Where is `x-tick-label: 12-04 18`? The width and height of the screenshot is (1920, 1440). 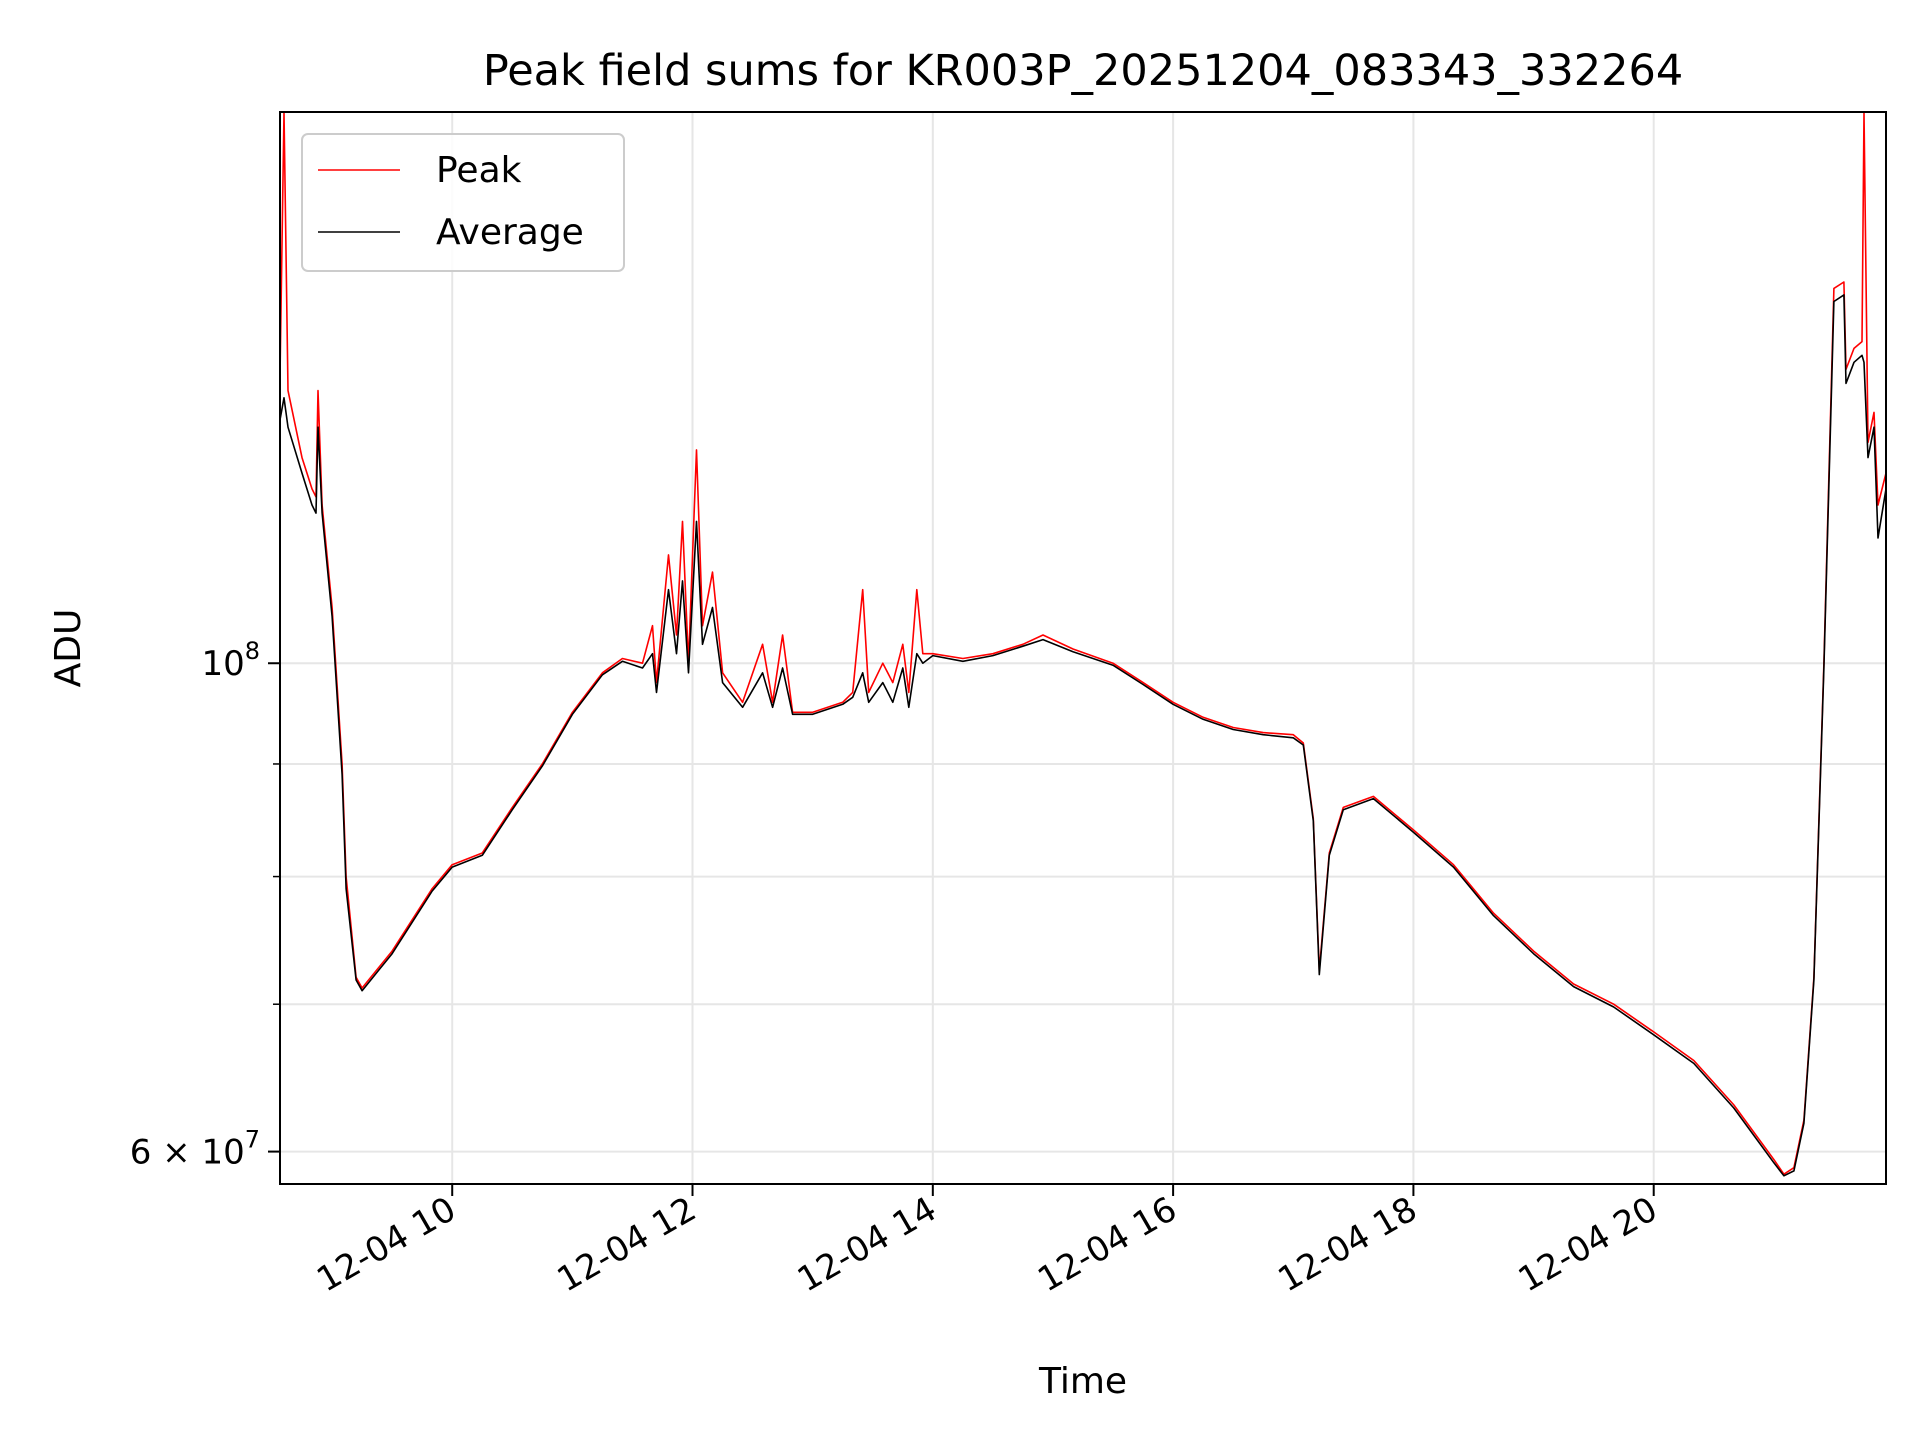 x-tick-label: 12-04 18 is located at coordinates (1348, 1244).